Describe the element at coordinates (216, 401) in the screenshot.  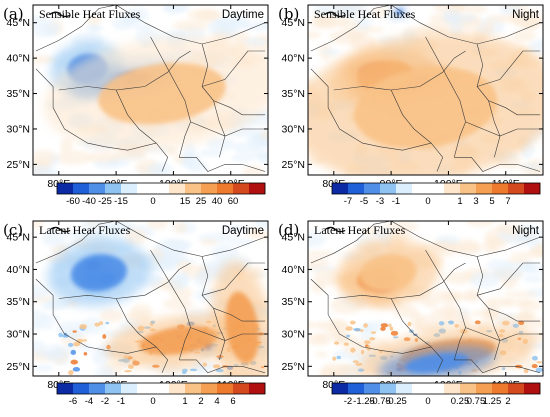
I see `colorbar-label: 4` at that location.